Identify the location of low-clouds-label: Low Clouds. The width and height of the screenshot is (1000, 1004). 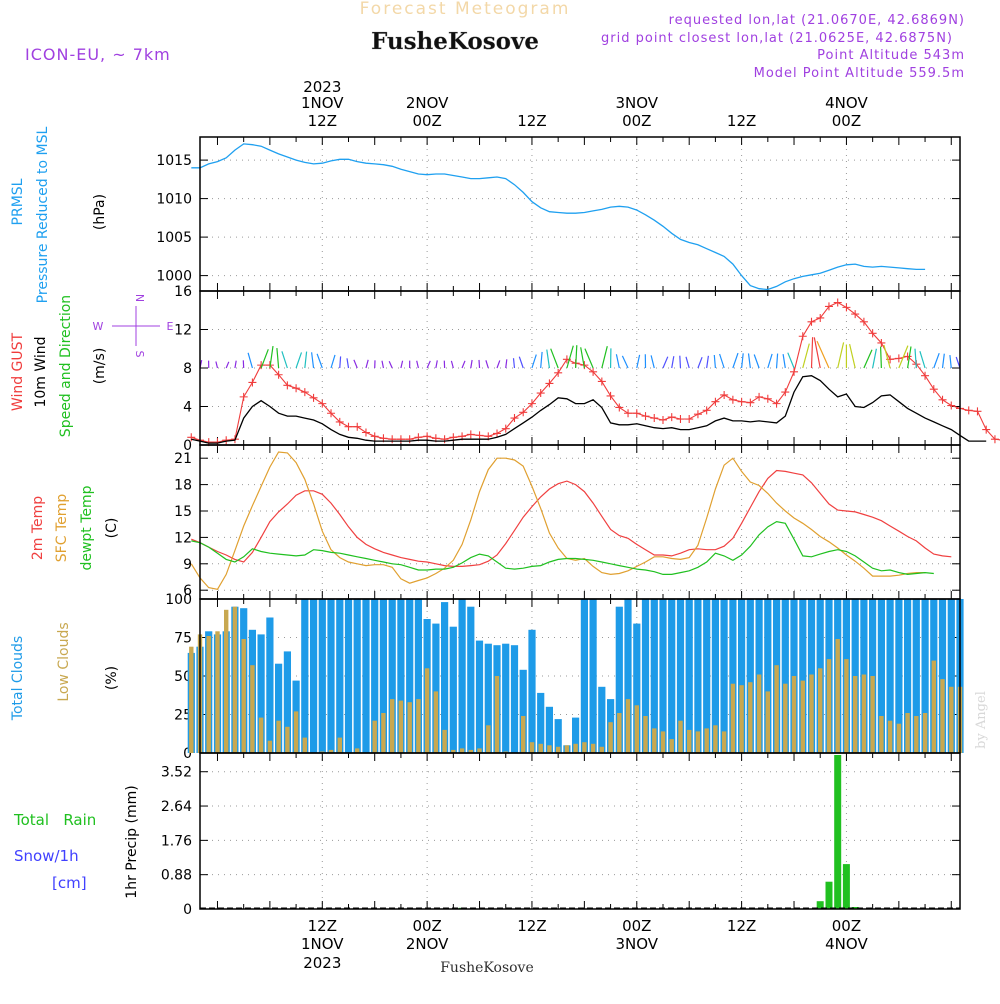
(64, 661).